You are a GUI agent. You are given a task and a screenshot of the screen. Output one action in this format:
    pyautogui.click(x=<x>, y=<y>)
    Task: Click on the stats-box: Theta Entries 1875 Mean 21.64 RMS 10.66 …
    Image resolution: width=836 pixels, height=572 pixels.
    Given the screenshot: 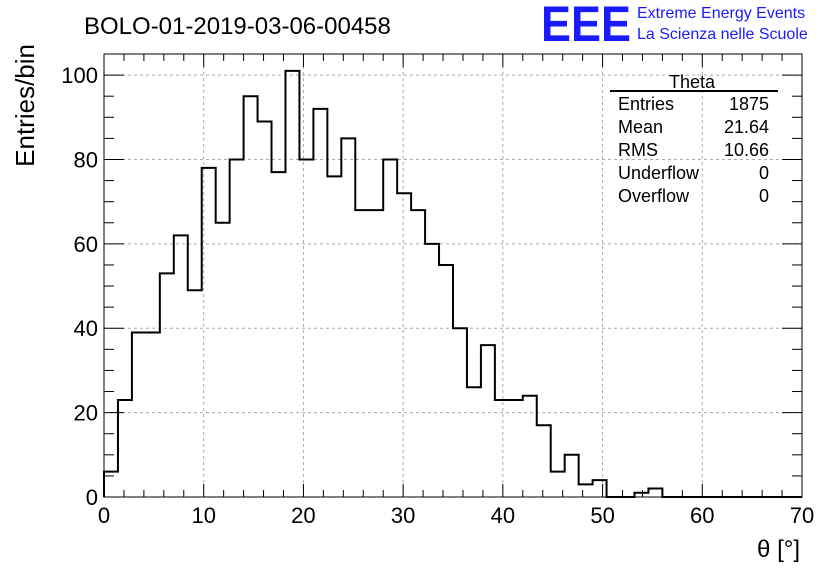 What is the action you would take?
    pyautogui.click(x=694, y=139)
    